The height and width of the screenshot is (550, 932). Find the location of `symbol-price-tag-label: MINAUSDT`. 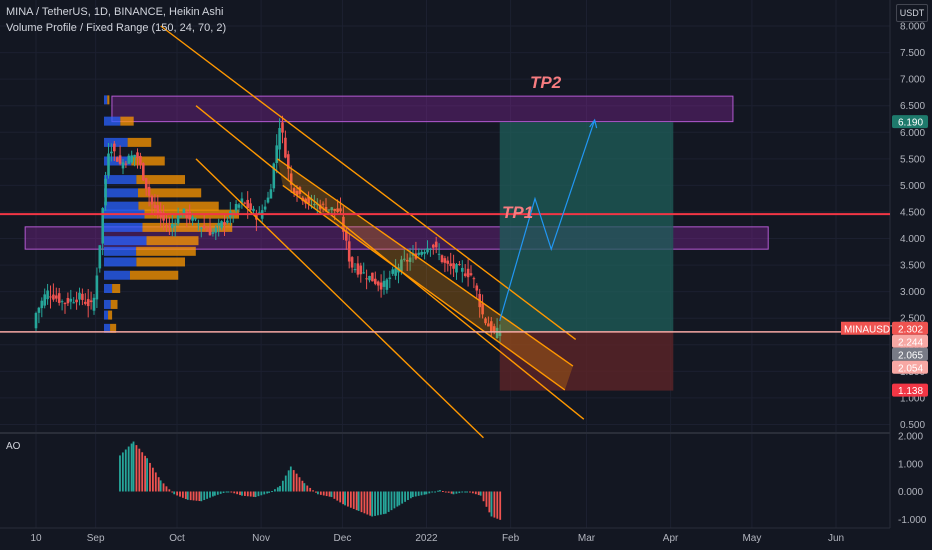

symbol-price-tag-label: MINAUSDT is located at coordinates (870, 329).